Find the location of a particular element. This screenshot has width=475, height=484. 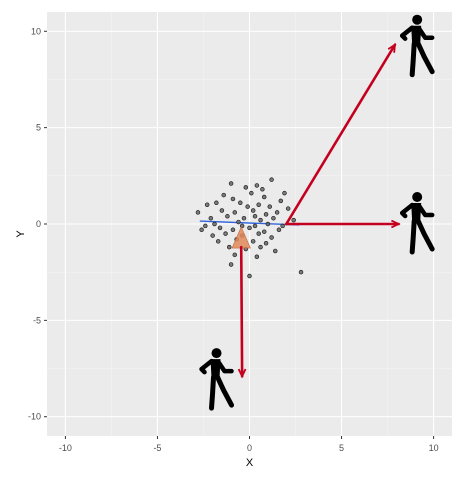

x-tick-label: 5 is located at coordinates (341, 448).